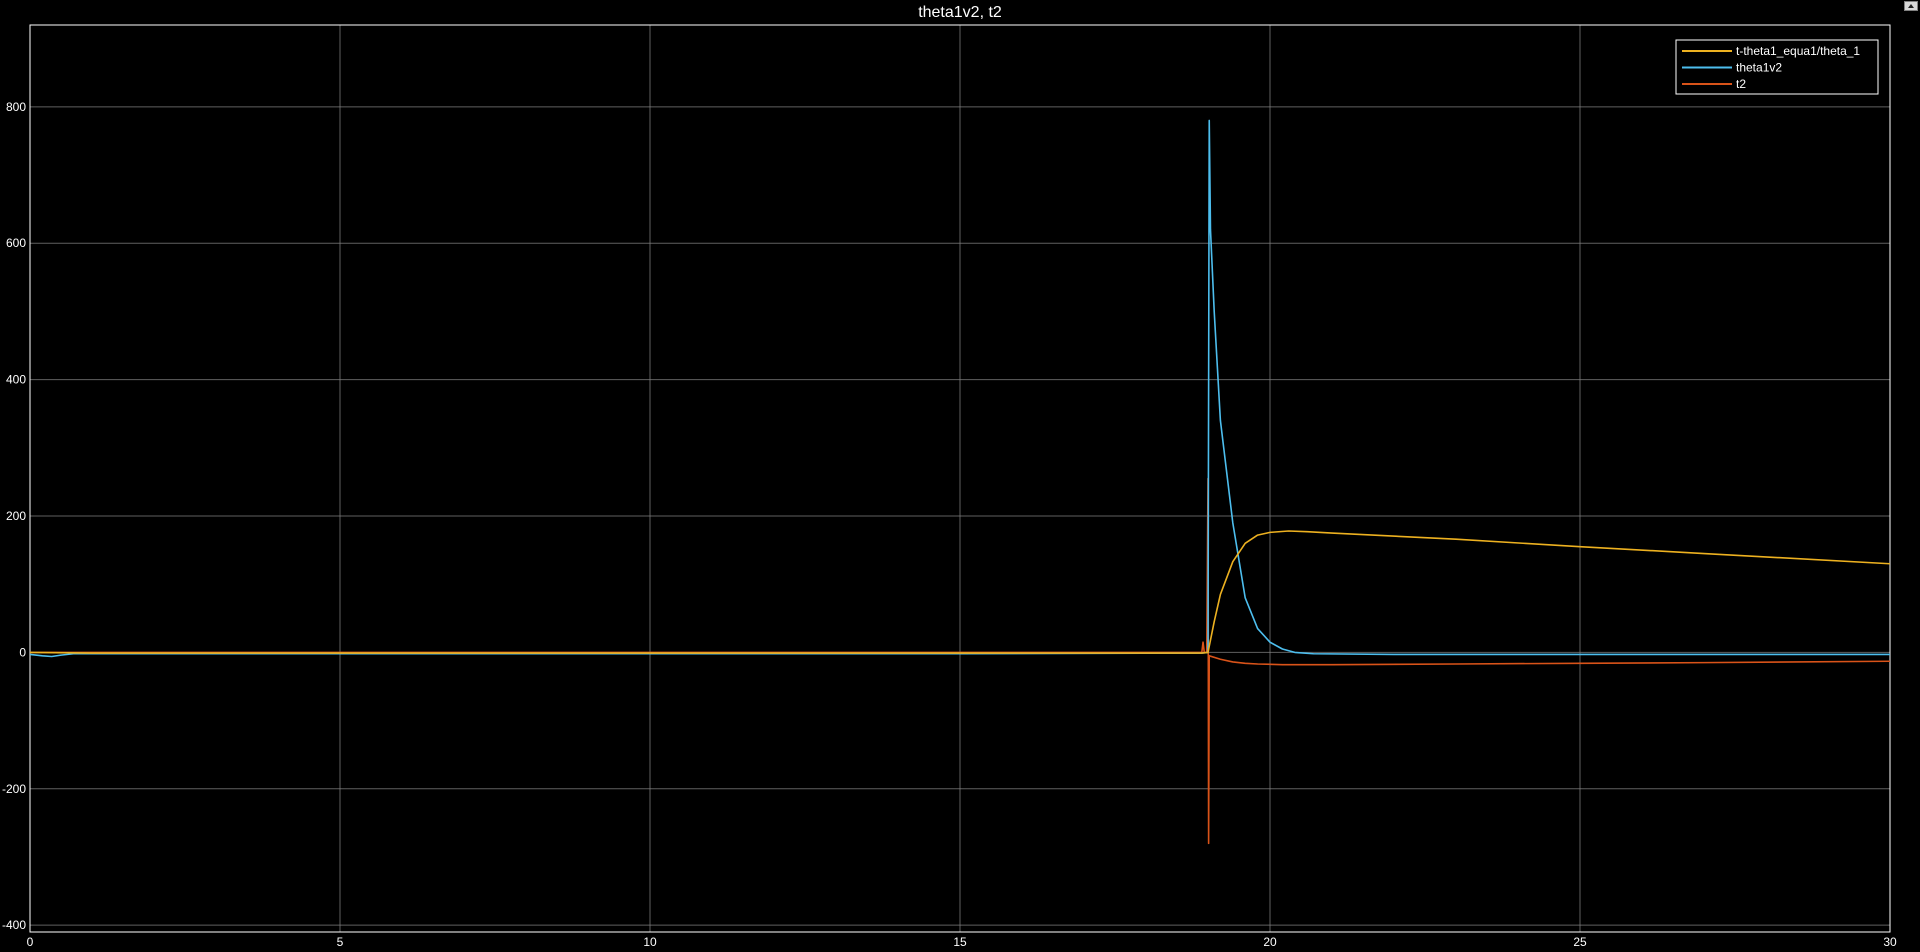 The width and height of the screenshot is (1920, 952). Describe the element at coordinates (16, 380) in the screenshot. I see `y-tick-label: 400` at that location.